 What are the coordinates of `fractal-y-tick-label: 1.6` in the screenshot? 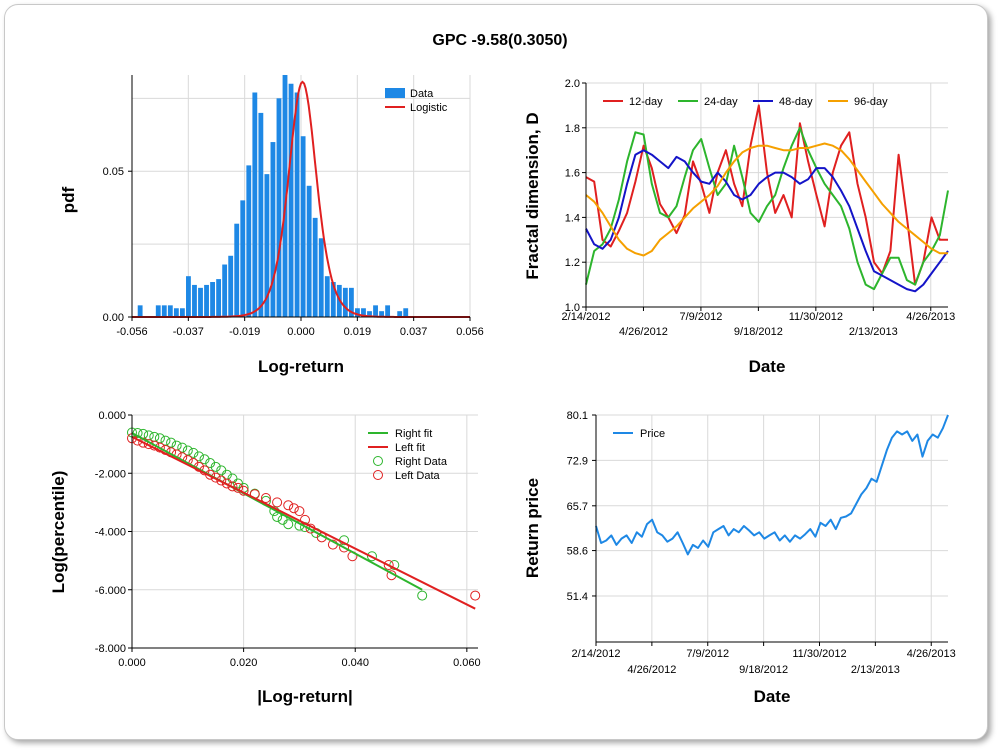 It's located at (572, 174).